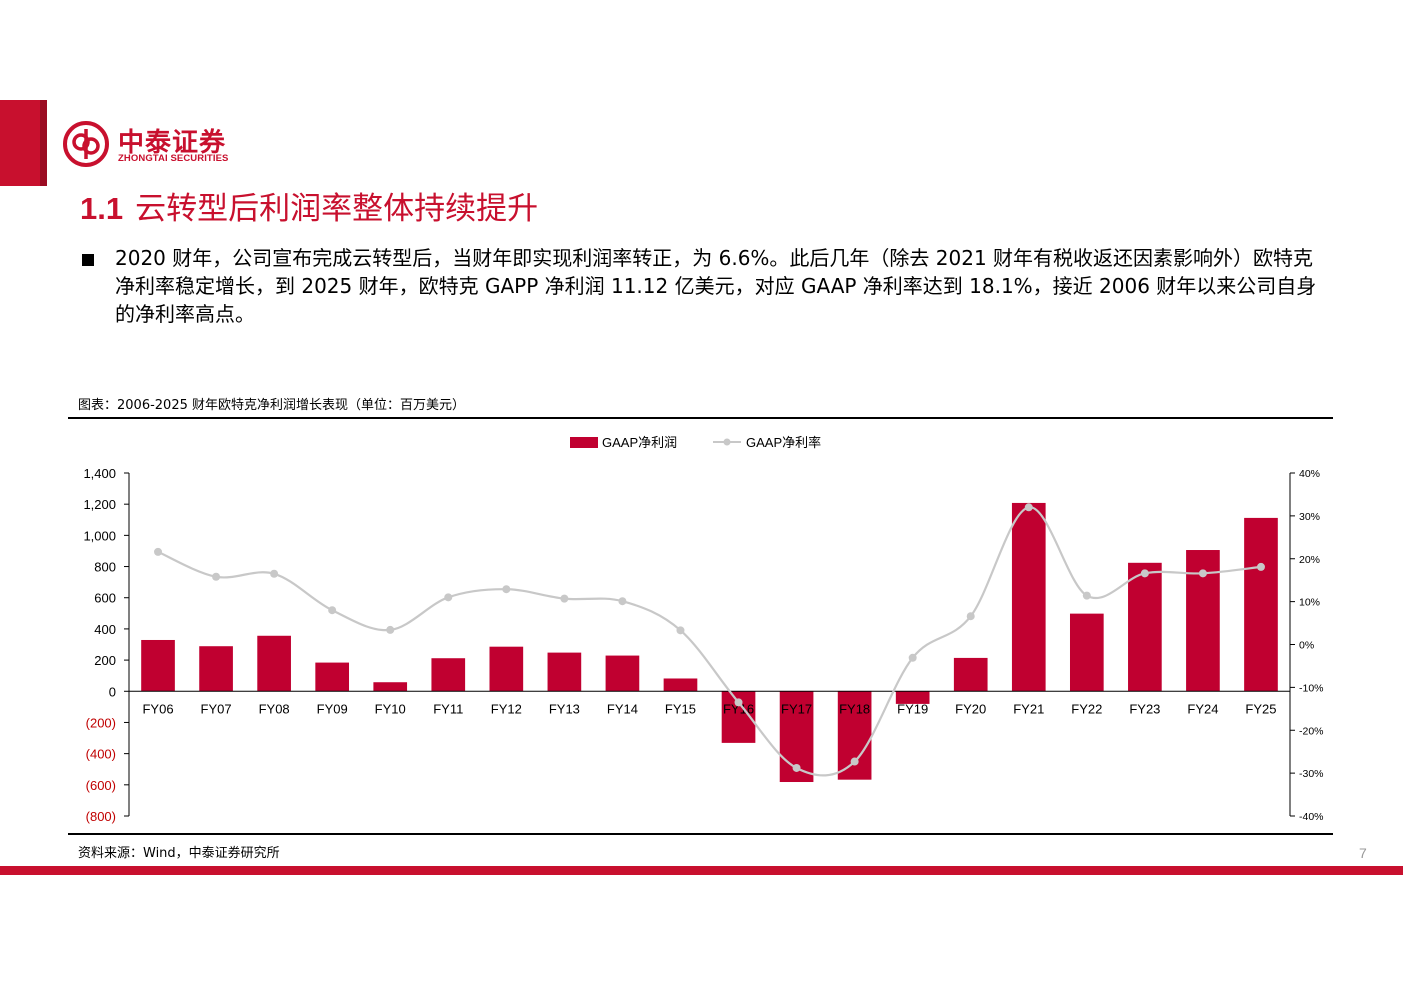 This screenshot has width=1403, height=992. I want to click on category-label: FY10, so click(390, 708).